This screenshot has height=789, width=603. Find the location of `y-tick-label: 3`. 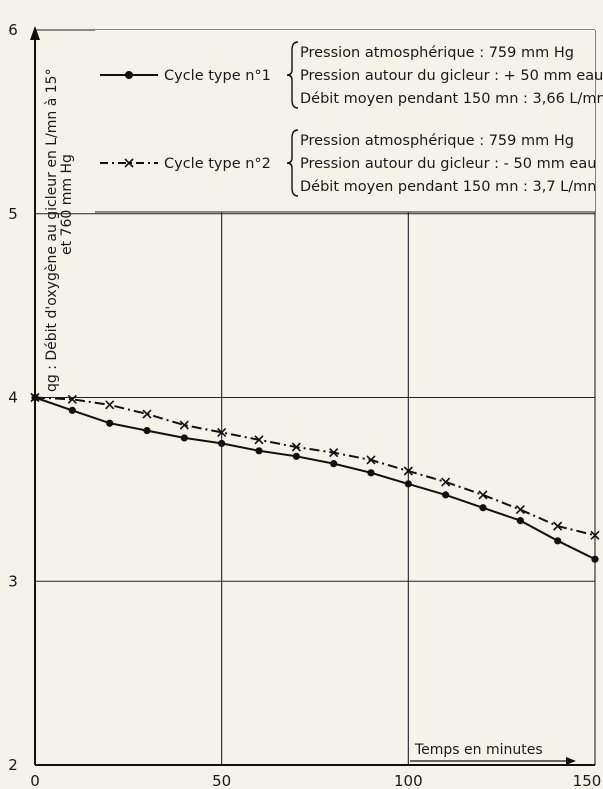

y-tick-label: 3 is located at coordinates (13, 581).